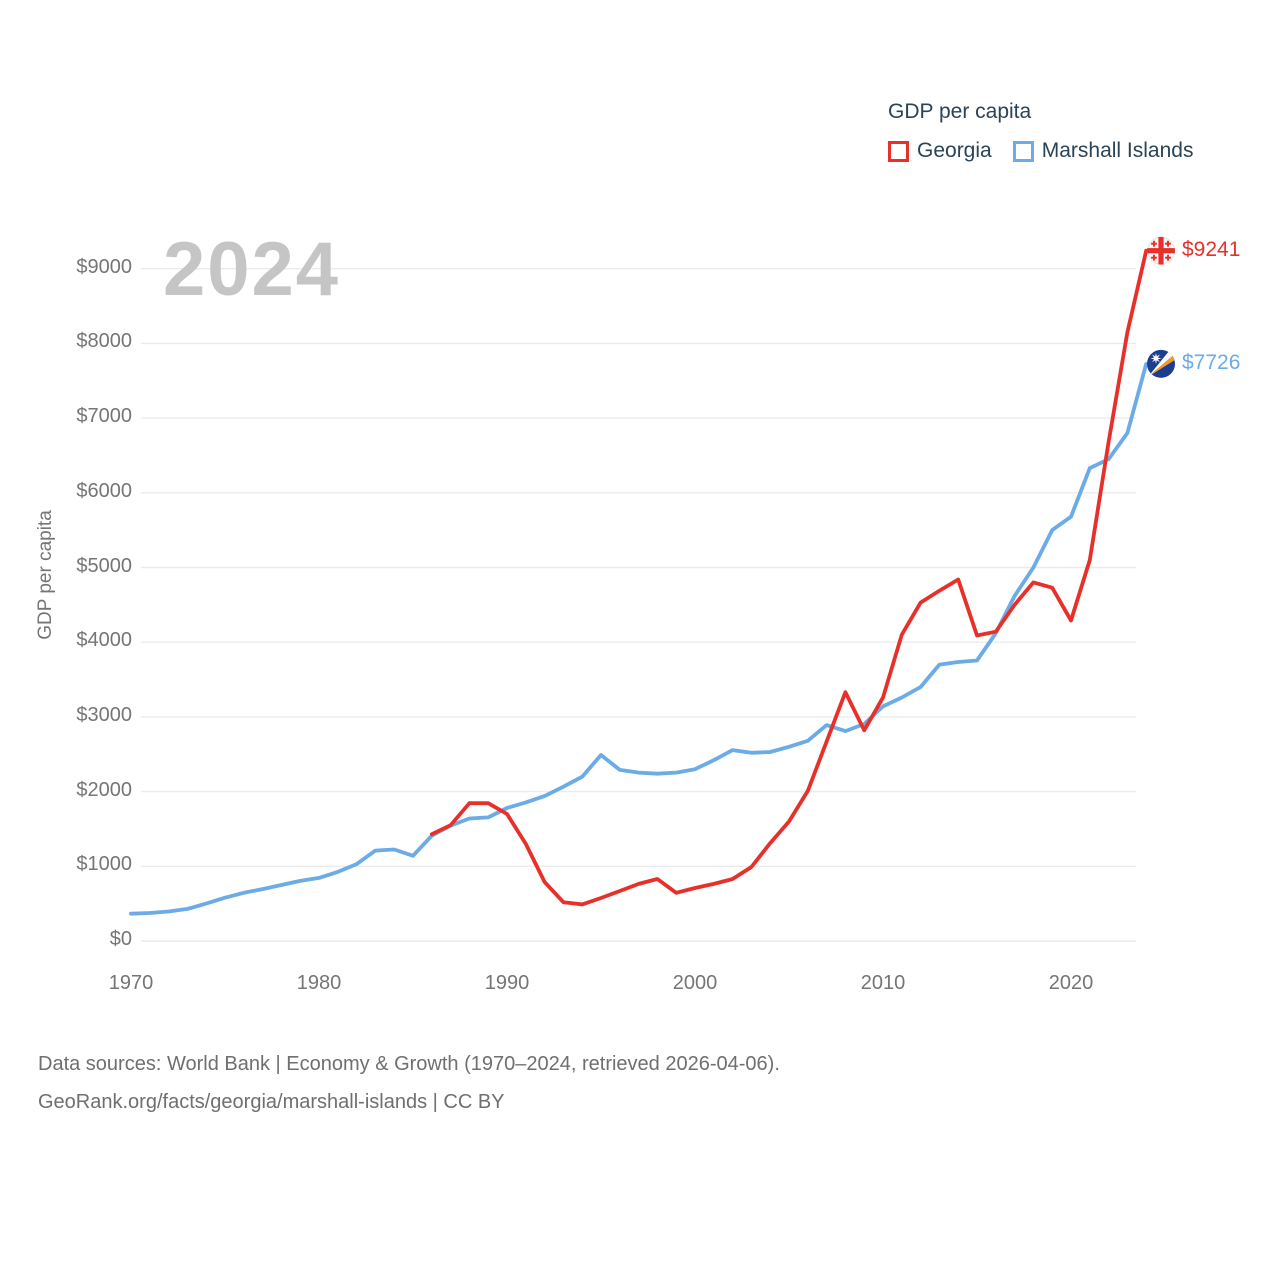 The height and width of the screenshot is (1280, 1280). I want to click on legend-title: GDP per capita, so click(960, 111).